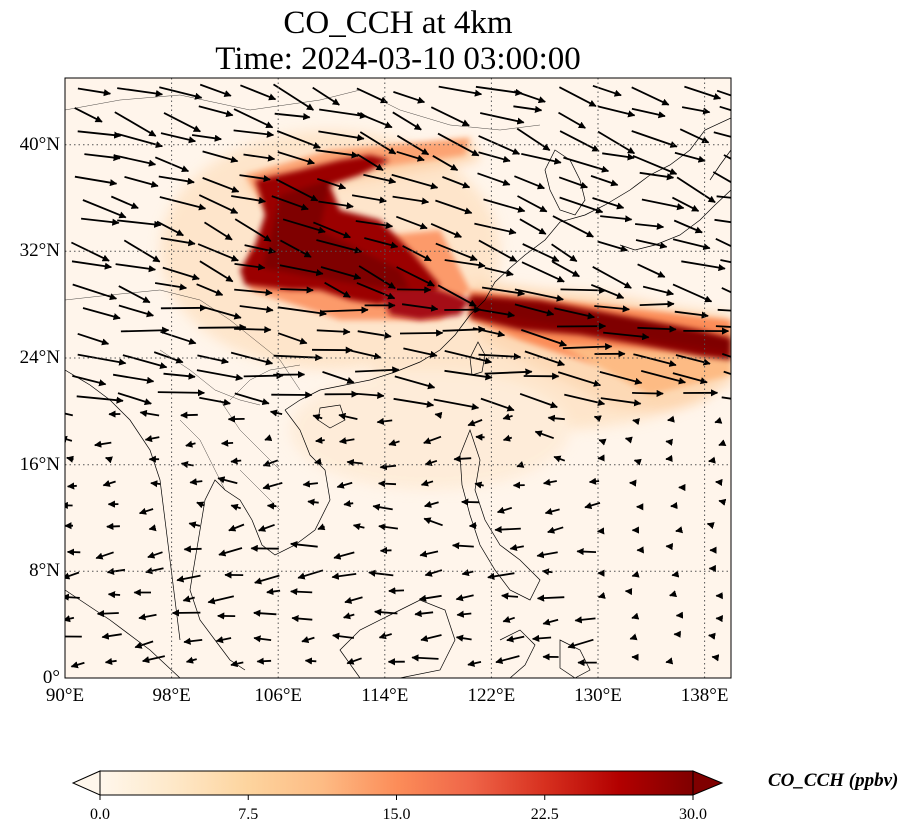 Image resolution: width=921 pixels, height=836 pixels. I want to click on colorbar-tick-2: 15.0, so click(396, 814).